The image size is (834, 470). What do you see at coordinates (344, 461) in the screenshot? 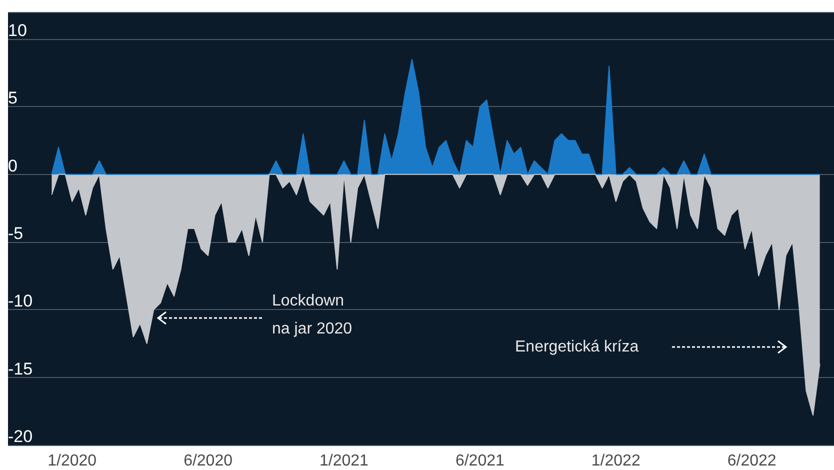
I see `x-tick-label: 1/2021` at bounding box center [344, 461].